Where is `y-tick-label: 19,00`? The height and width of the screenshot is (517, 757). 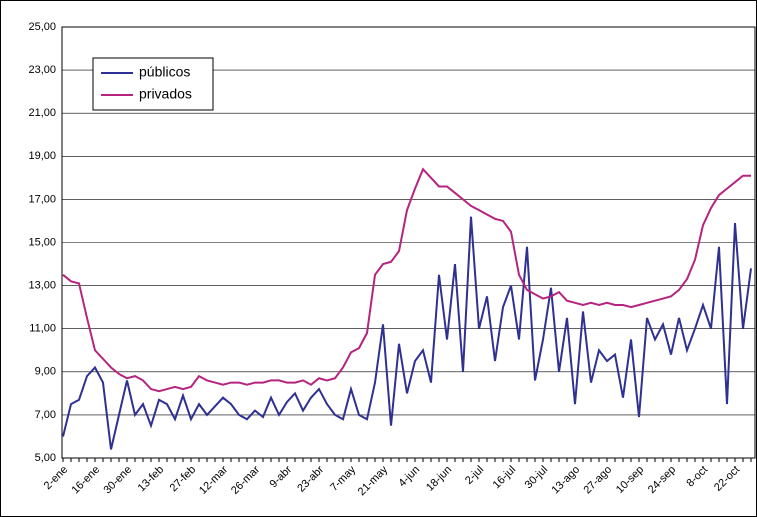 y-tick-label: 19,00 is located at coordinates (42, 156).